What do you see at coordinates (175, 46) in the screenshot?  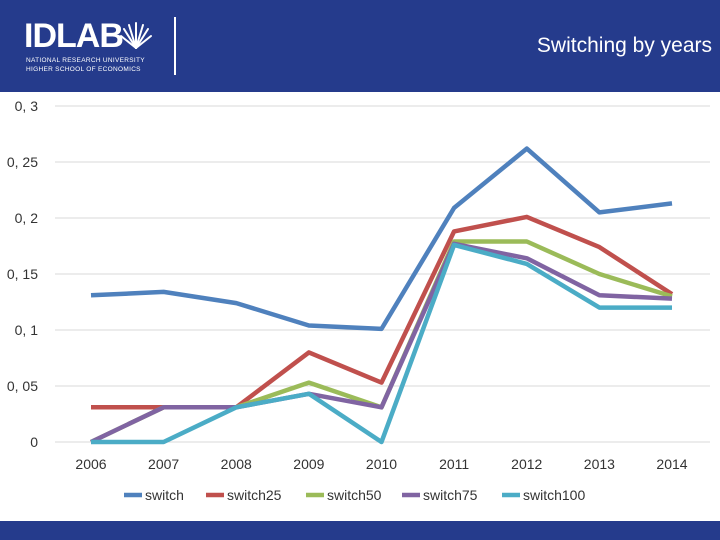 I see `logo-divider` at bounding box center [175, 46].